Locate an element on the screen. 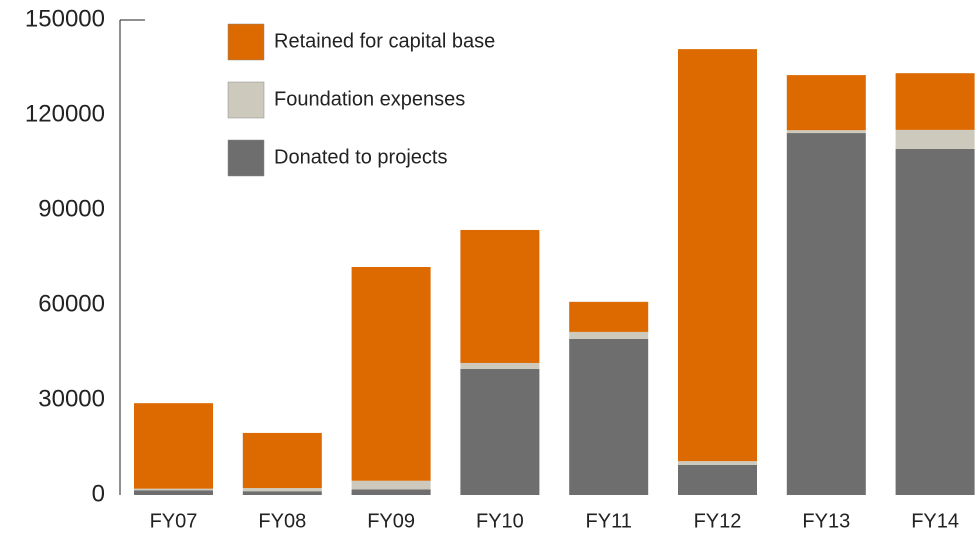 This screenshot has width=980, height=533. y-tick-label: 150000 is located at coordinates (65, 18).